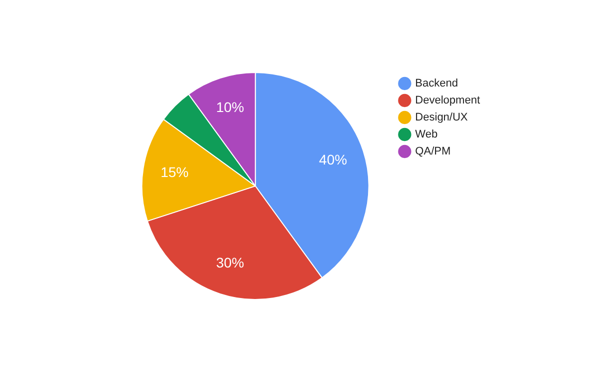  What do you see at coordinates (447, 100) in the screenshot?
I see `legend-label: Development` at bounding box center [447, 100].